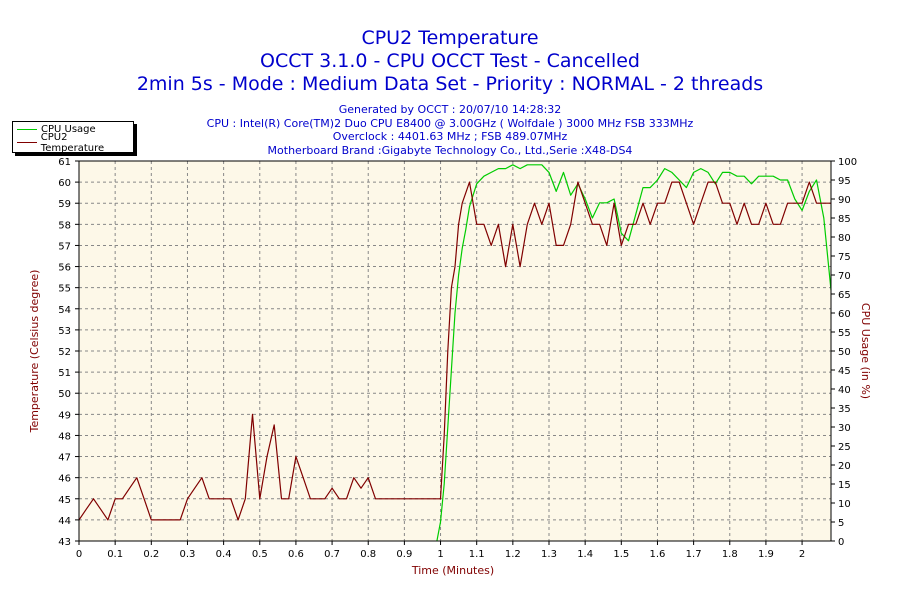 The width and height of the screenshot is (900, 600). I want to click on y2-axis-label: CPU Usage (in %), so click(865, 351).